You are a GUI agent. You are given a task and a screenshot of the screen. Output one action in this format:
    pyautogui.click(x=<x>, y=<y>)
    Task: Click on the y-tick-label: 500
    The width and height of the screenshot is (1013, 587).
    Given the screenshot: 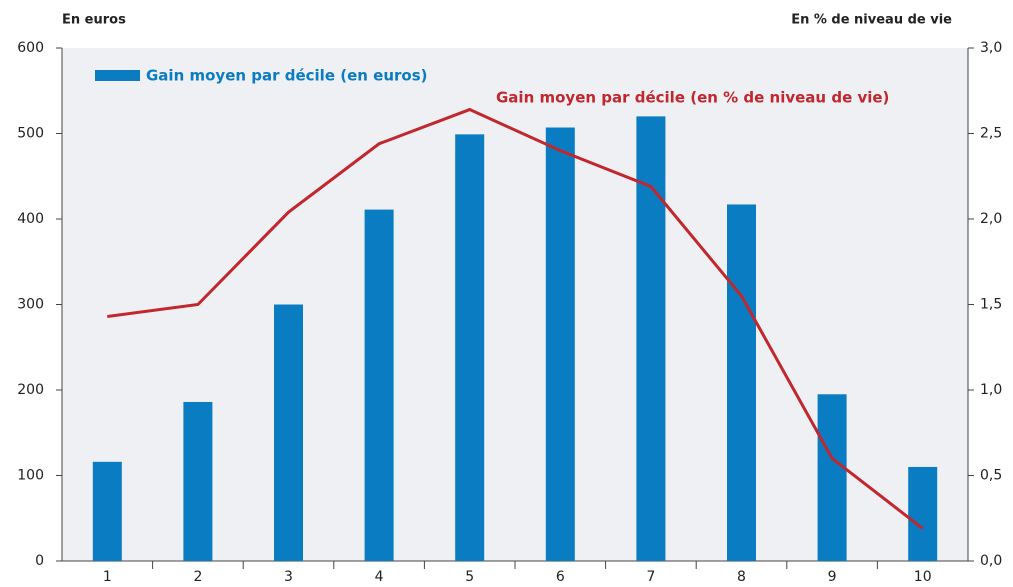 What is the action you would take?
    pyautogui.click(x=30, y=134)
    